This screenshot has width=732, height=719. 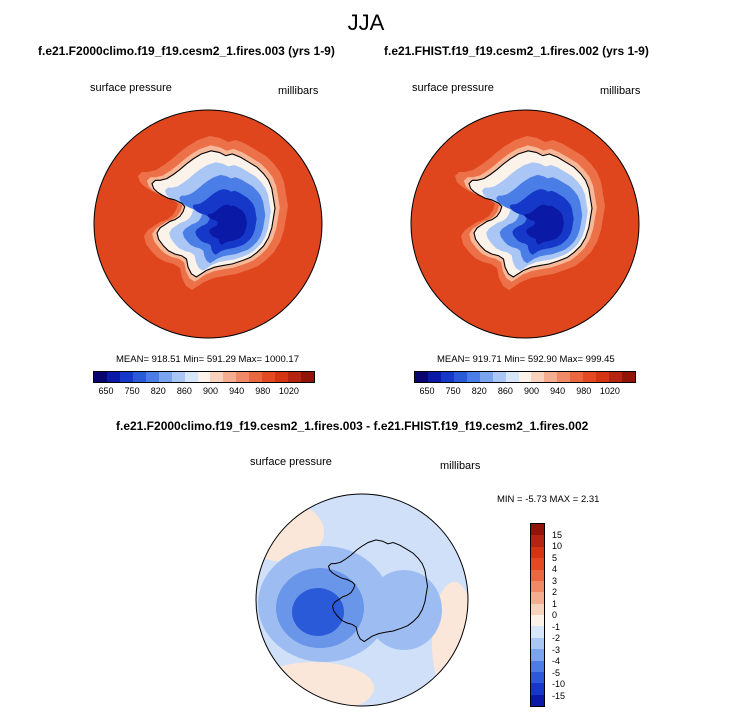 I want to click on right-colorbar-tick: 820, so click(x=479, y=391).